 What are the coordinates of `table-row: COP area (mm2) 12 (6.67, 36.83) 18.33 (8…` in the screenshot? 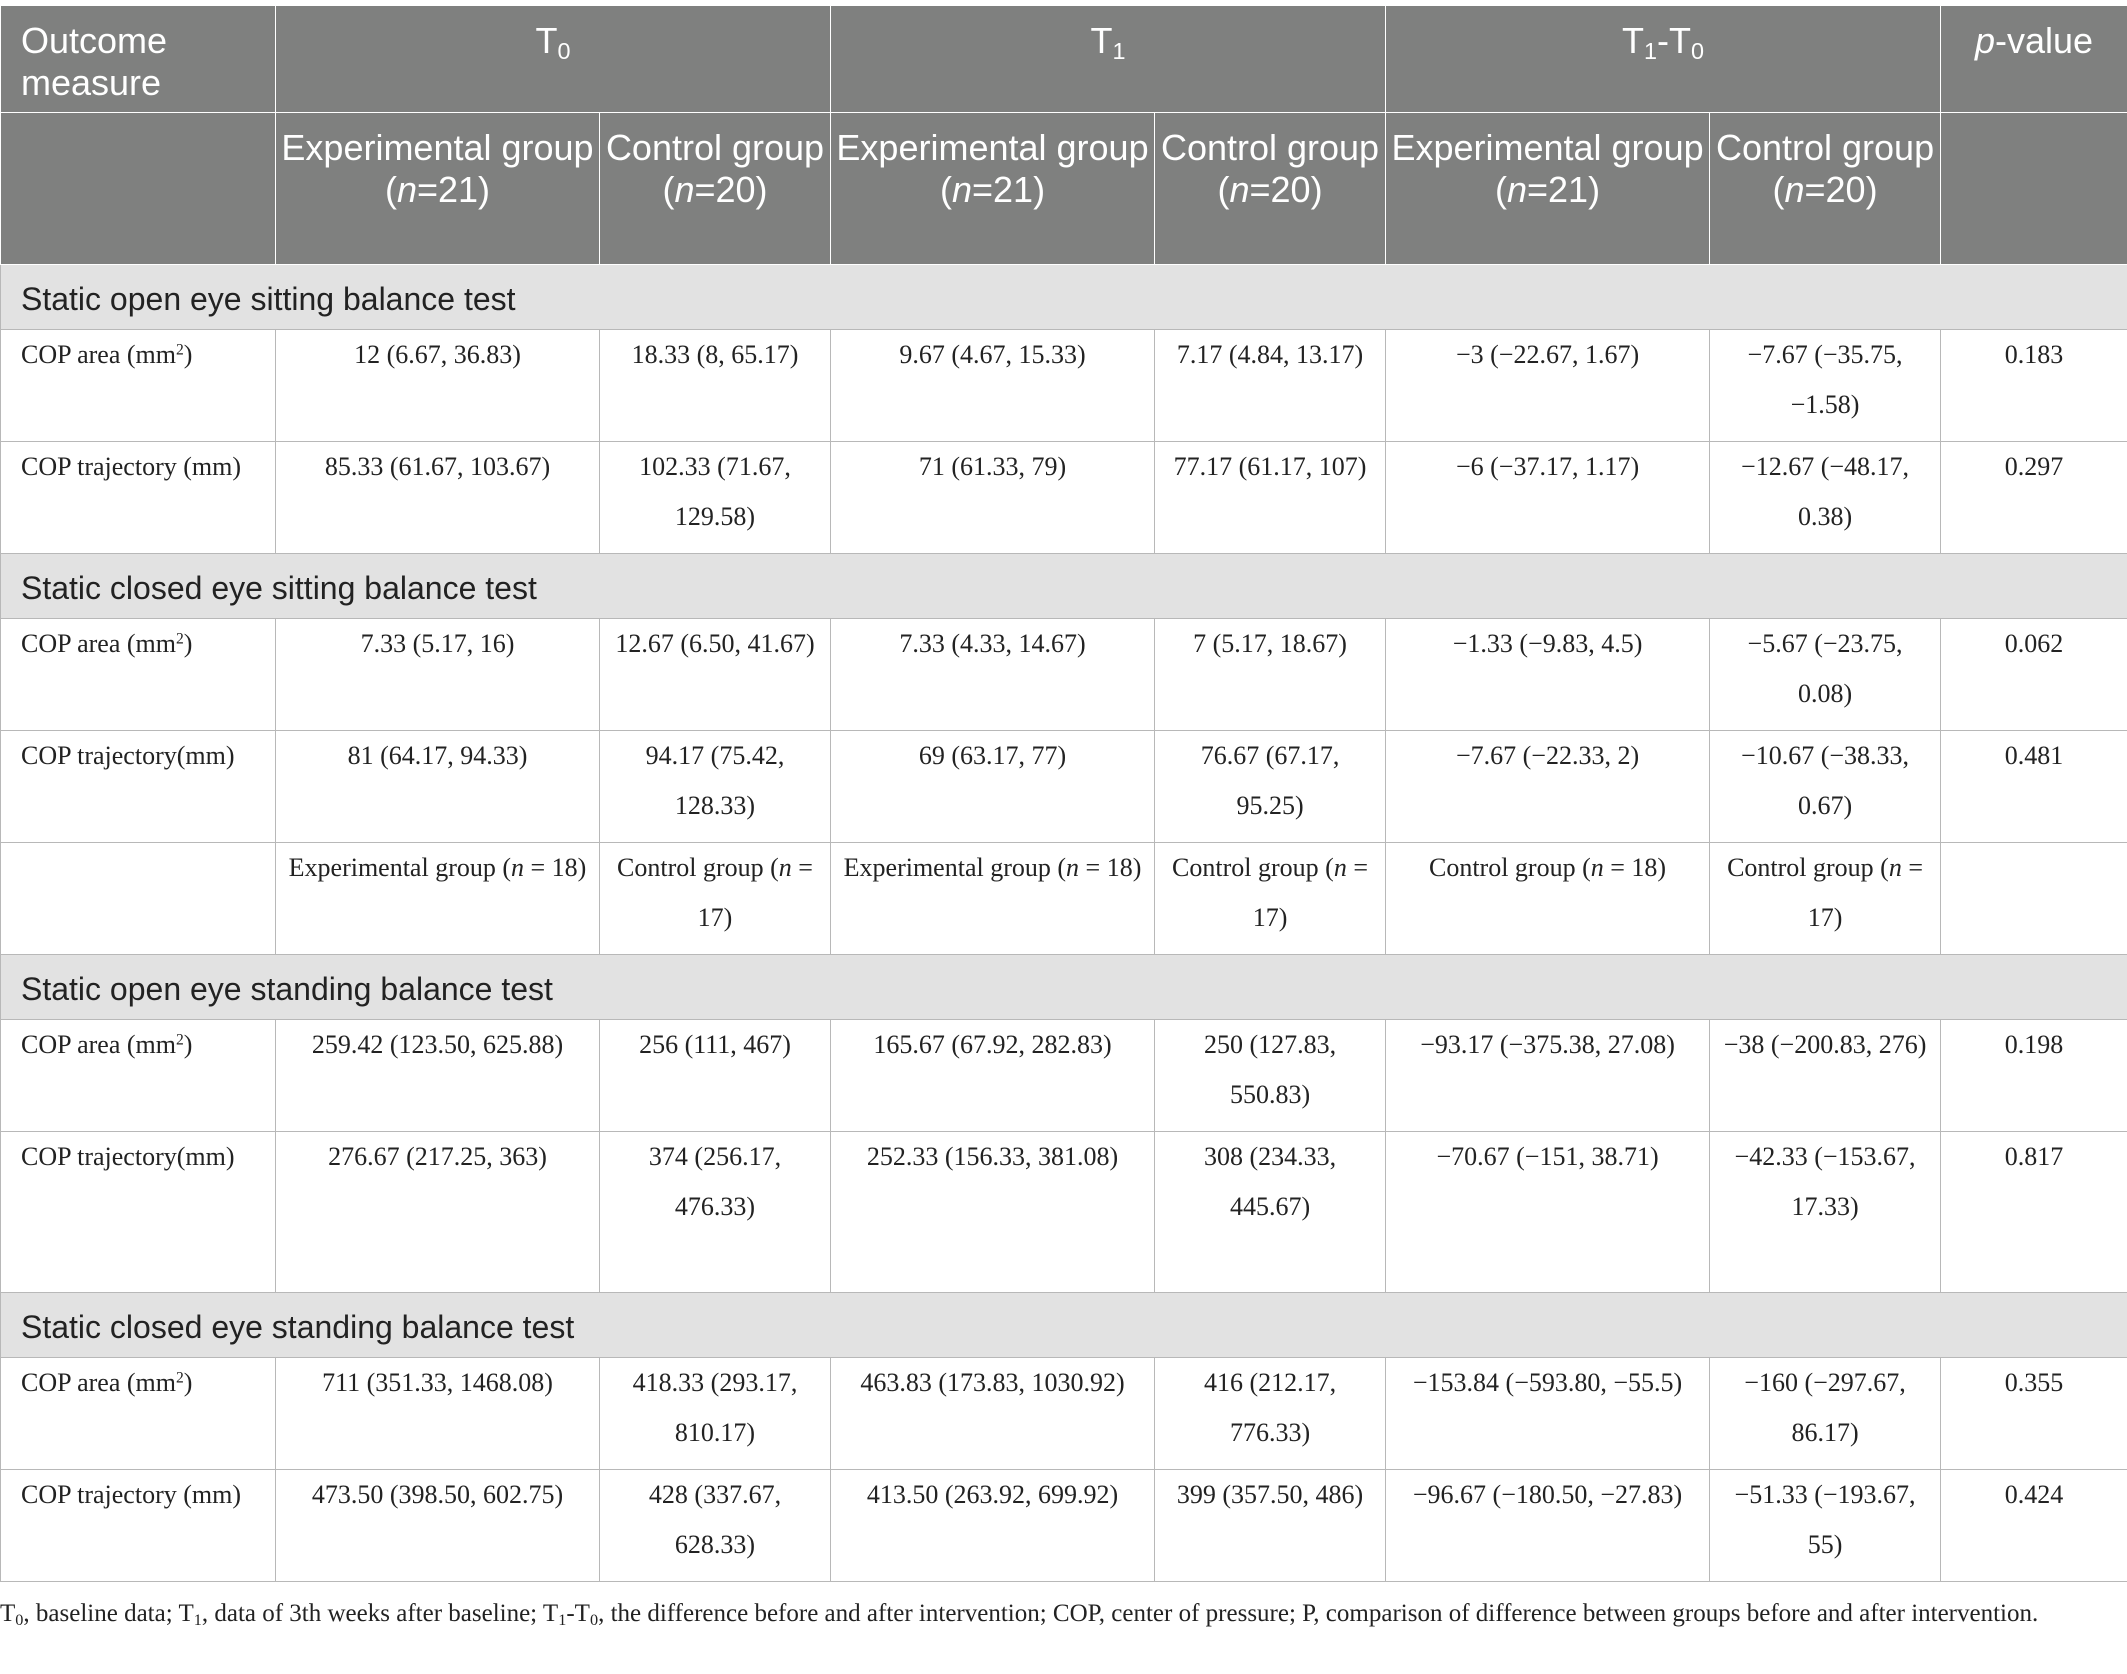 It's located at (1063, 385).